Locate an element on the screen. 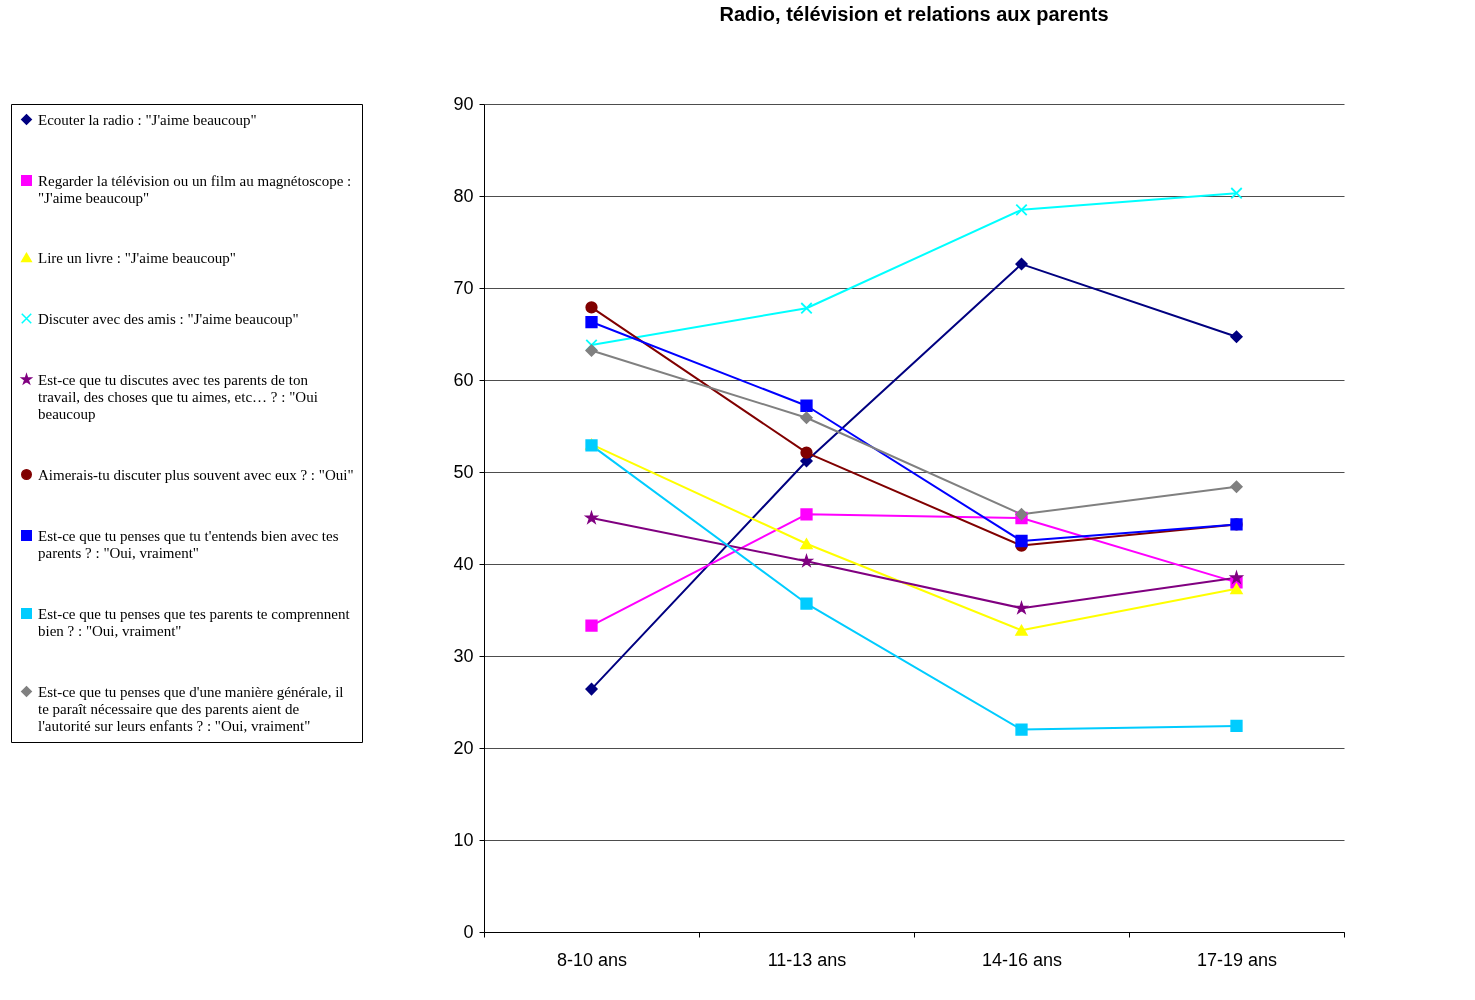 The image size is (1475, 1000). x-tick-label: 8-10 ans is located at coordinates (592, 959).